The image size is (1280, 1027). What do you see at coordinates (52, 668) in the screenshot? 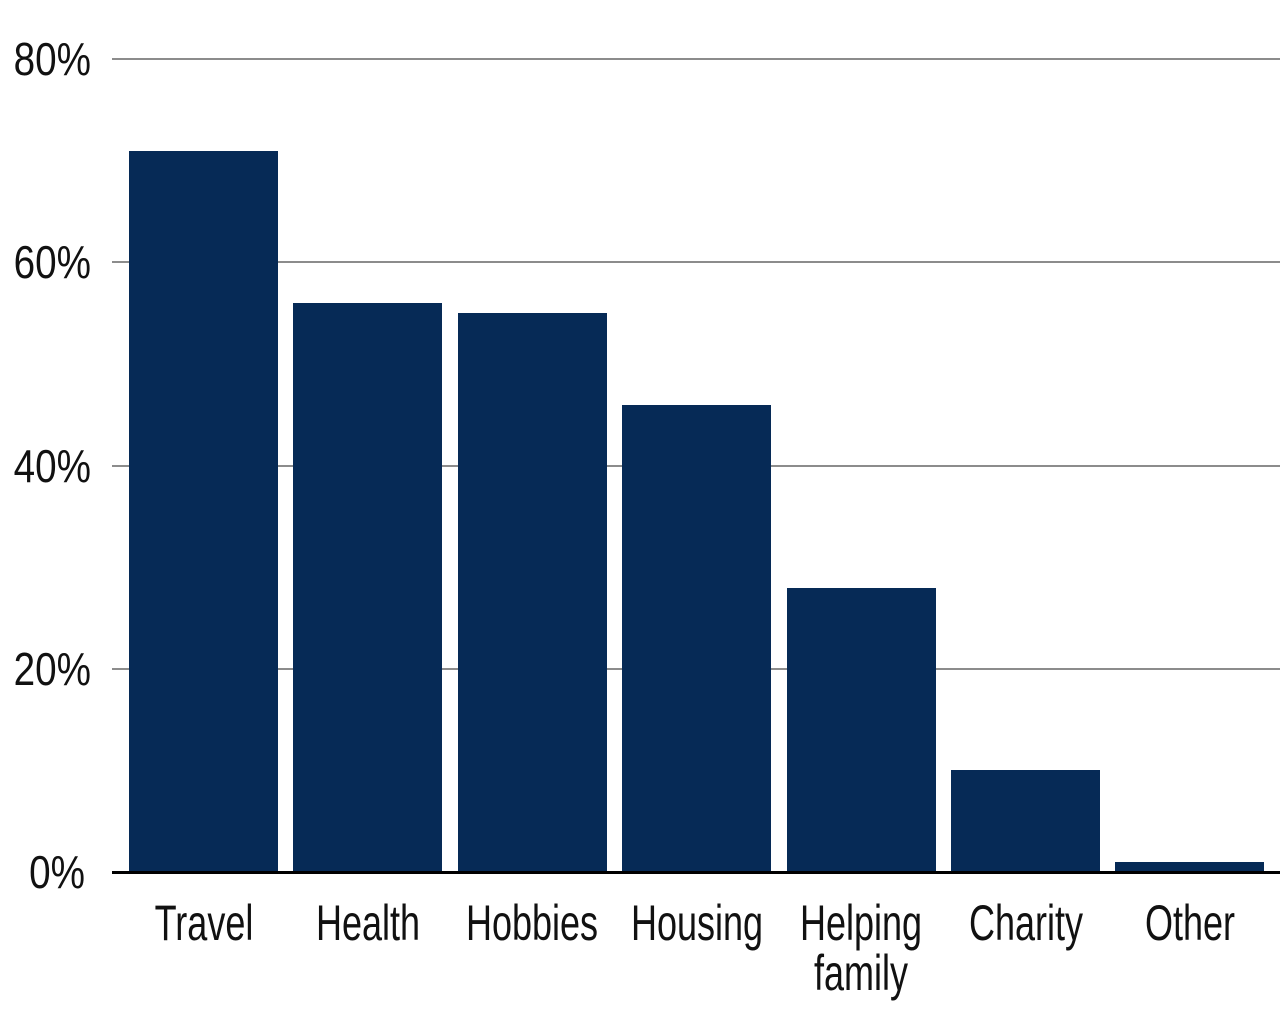
I see `y-tick-label-20: 20%` at bounding box center [52, 668].